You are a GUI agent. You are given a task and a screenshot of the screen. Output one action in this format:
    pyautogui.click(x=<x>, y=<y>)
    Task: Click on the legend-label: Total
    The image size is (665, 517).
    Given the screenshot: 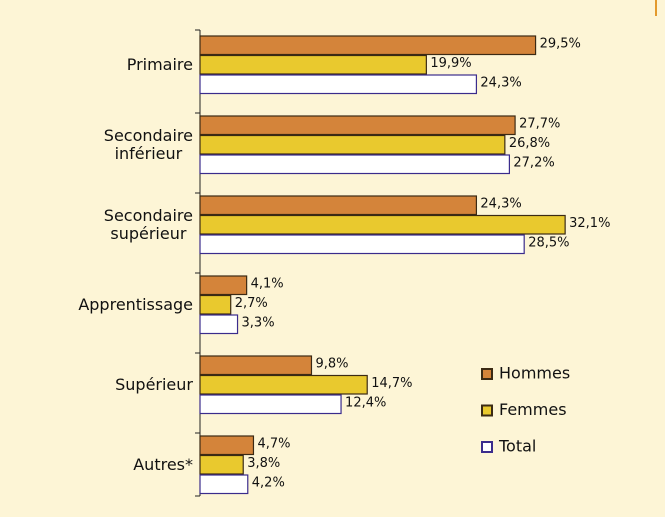 What is the action you would take?
    pyautogui.click(x=517, y=446)
    